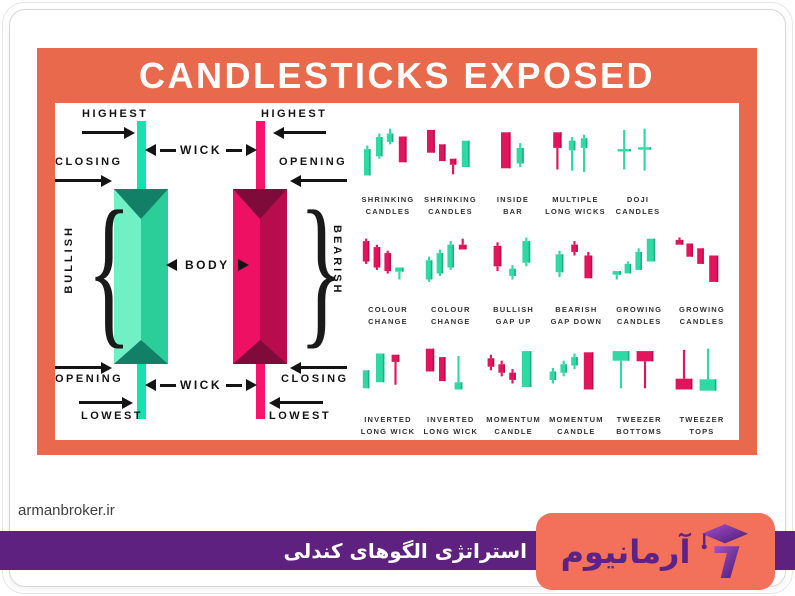 The image size is (795, 596). Describe the element at coordinates (634, 149) in the screenshot. I see `pattern-graphic-doji-candles` at that location.